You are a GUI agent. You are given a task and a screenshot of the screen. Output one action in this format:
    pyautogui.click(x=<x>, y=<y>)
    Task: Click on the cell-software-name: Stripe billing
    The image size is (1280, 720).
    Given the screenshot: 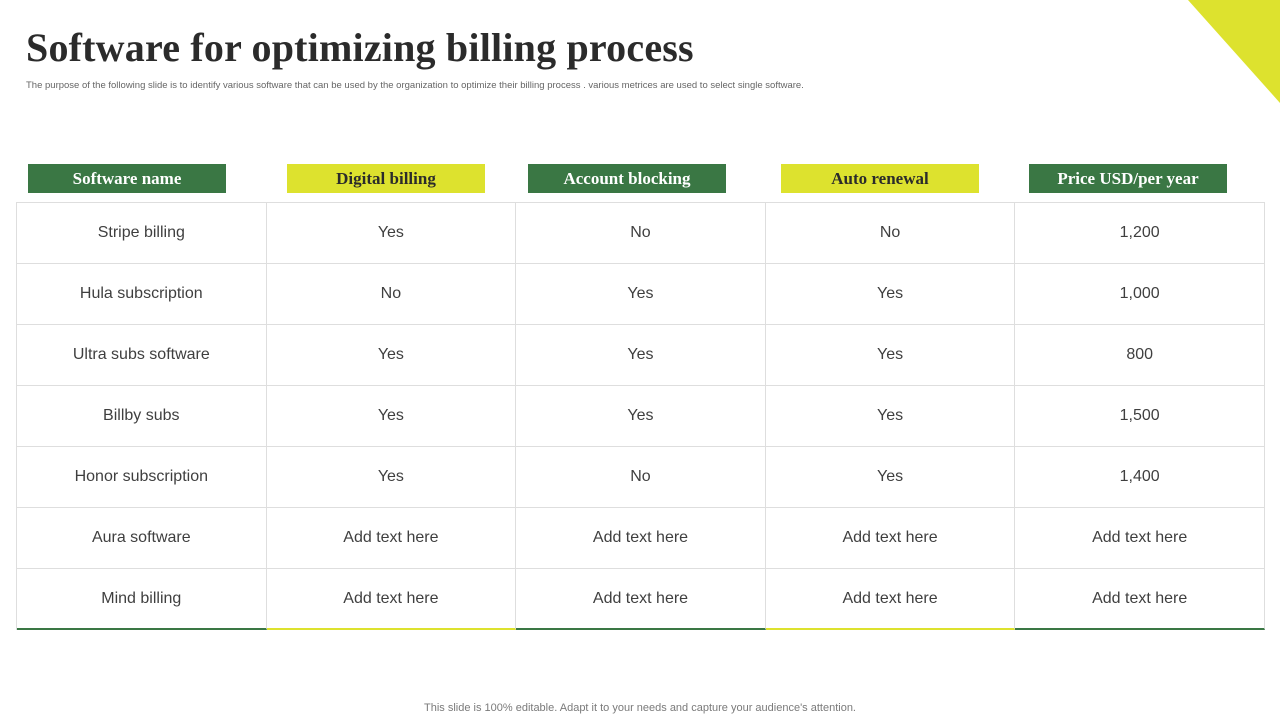 What is the action you would take?
    pyautogui.click(x=142, y=233)
    